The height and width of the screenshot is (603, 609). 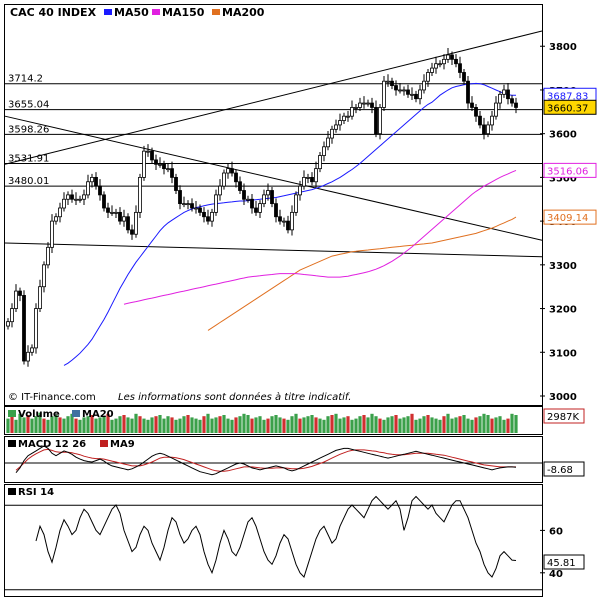 I want to click on price-y-tick-label: 3600, so click(x=563, y=135).